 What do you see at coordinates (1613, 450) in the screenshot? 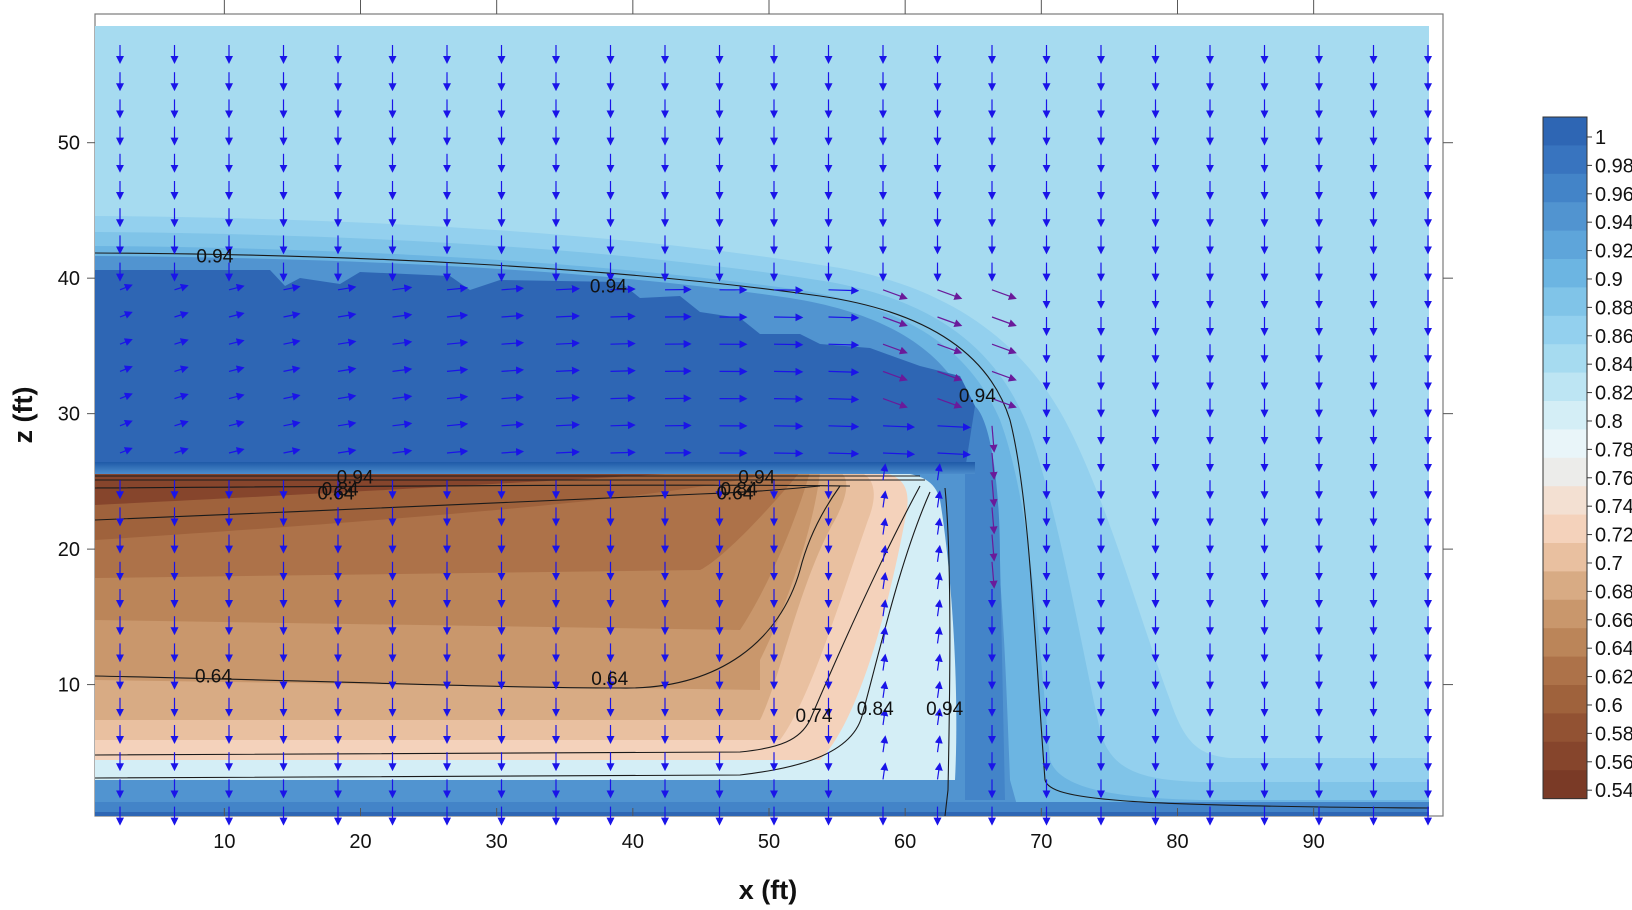
I see `colorbar-label: 0.78` at bounding box center [1613, 450].